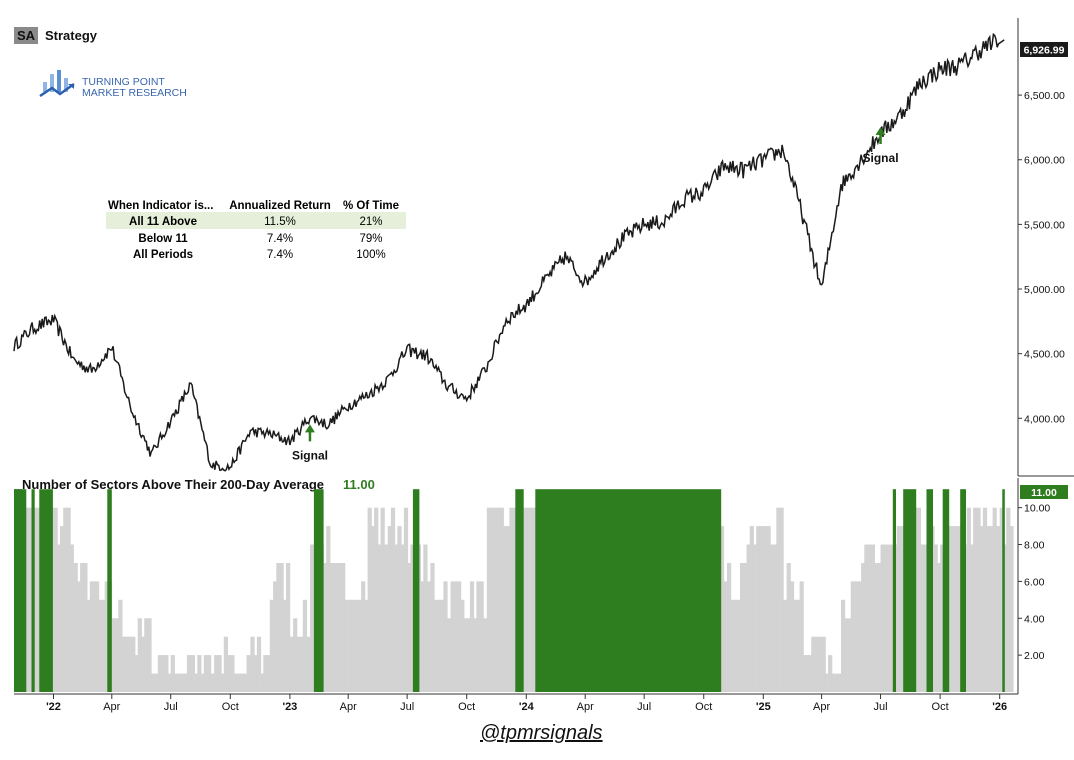  I want to click on x-tick-label: '25, so click(763, 707).